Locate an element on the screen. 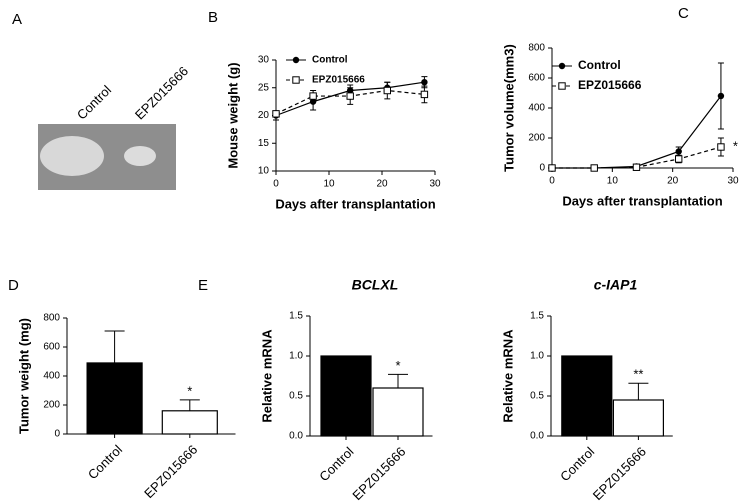 This screenshot has height=504, width=756. photo-panel: A Control EPZ015666 is located at coordinates (101, 100).